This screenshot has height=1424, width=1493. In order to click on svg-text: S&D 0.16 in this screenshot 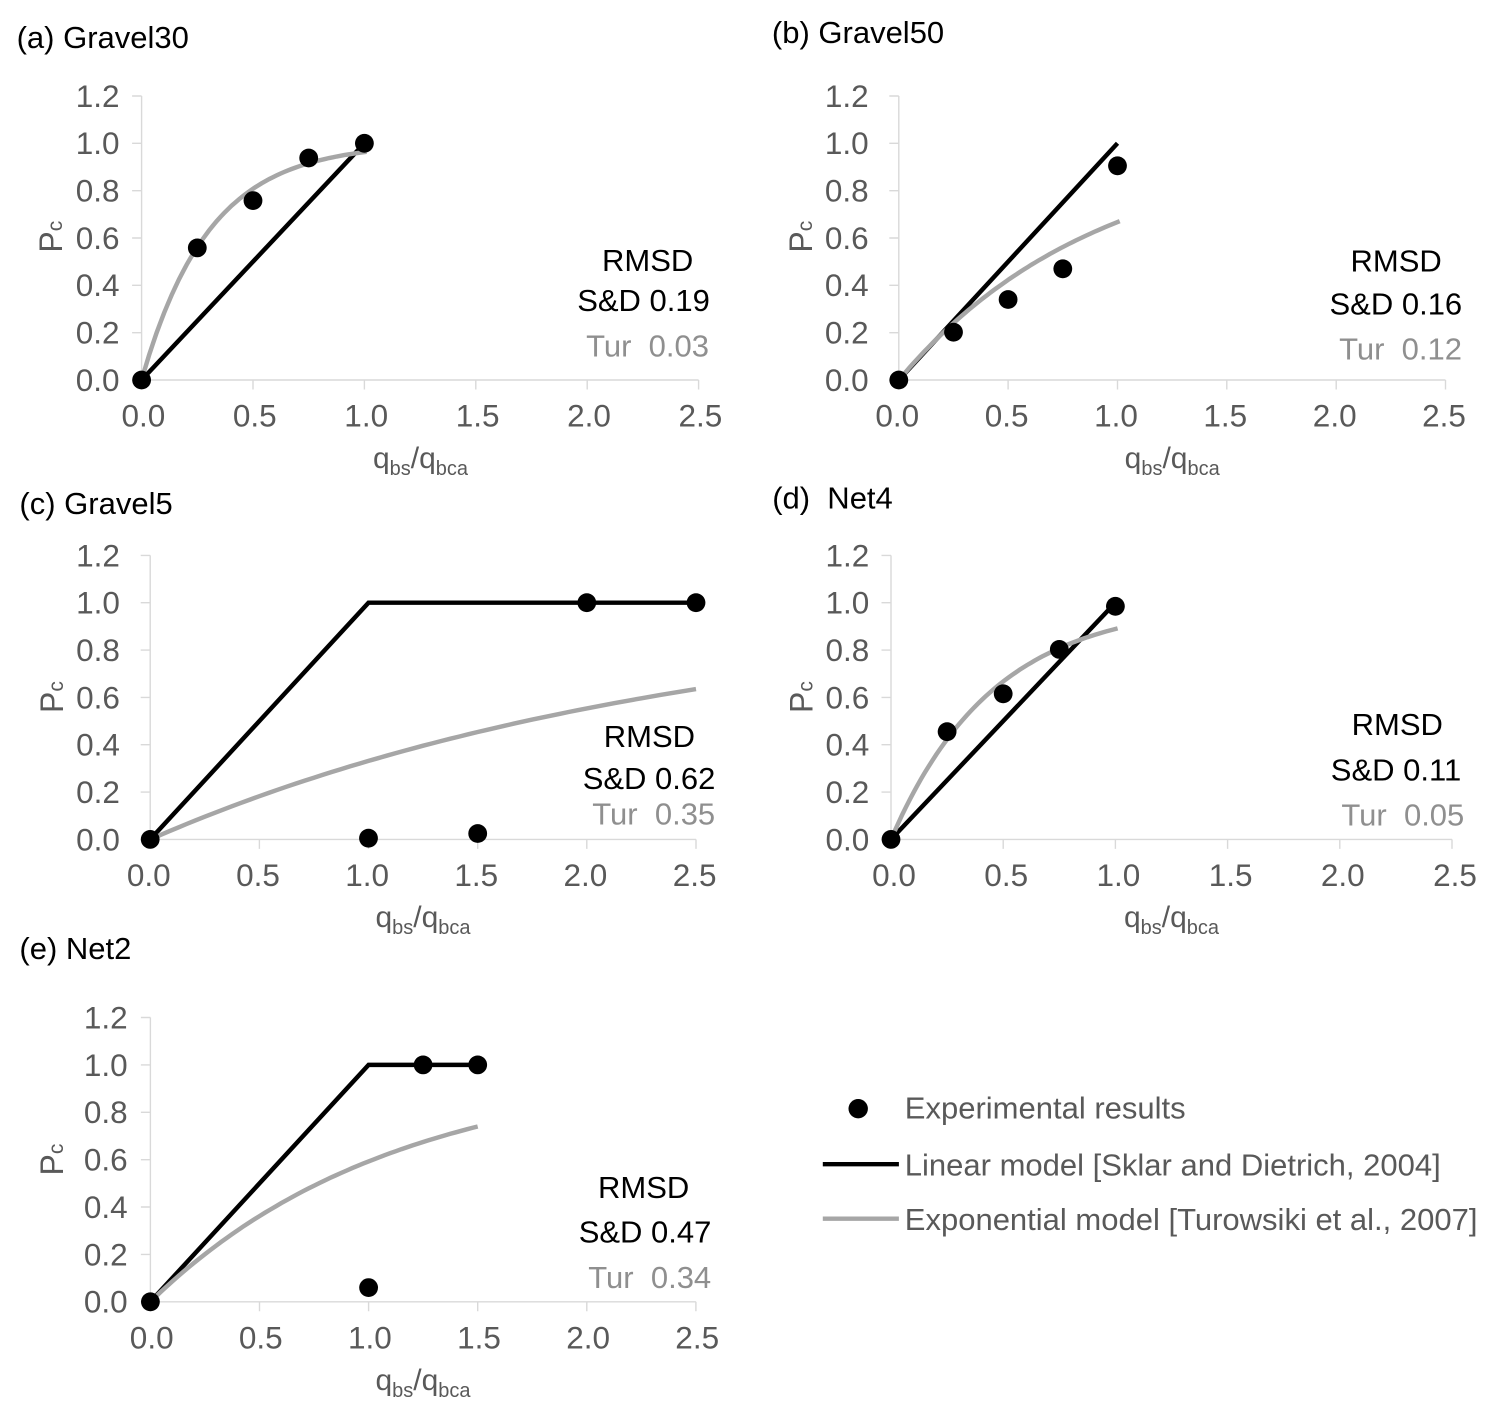, I will do `click(1395, 303)`.